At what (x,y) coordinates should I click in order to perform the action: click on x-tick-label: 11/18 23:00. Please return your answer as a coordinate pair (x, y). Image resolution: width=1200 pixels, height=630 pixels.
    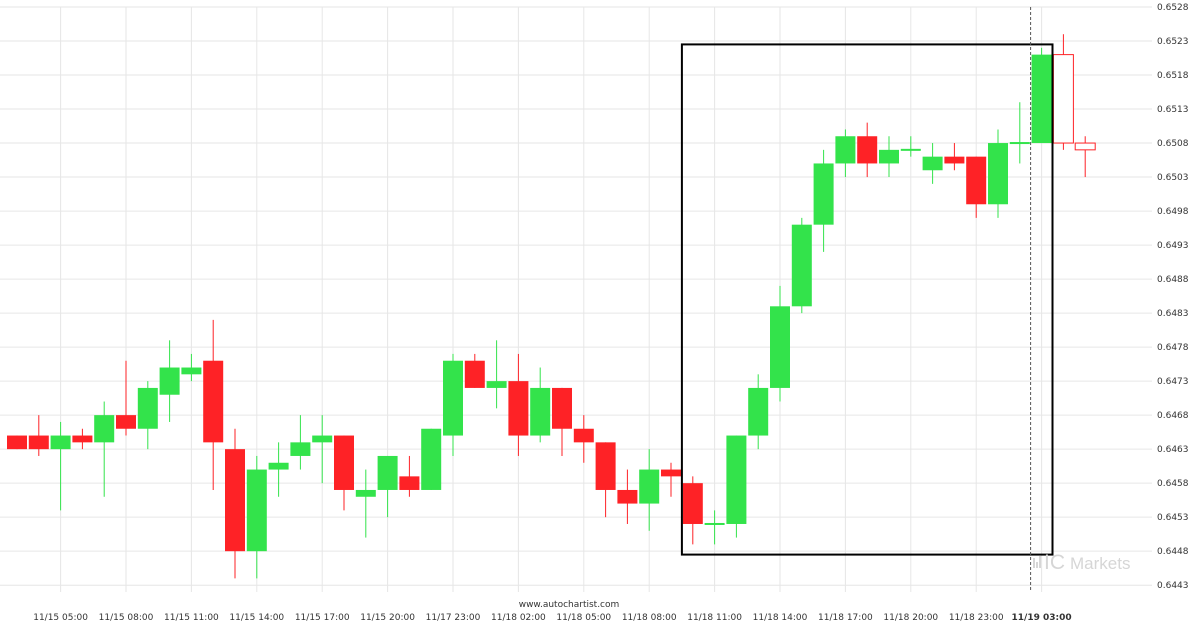
    Looking at the image, I should click on (976, 618).